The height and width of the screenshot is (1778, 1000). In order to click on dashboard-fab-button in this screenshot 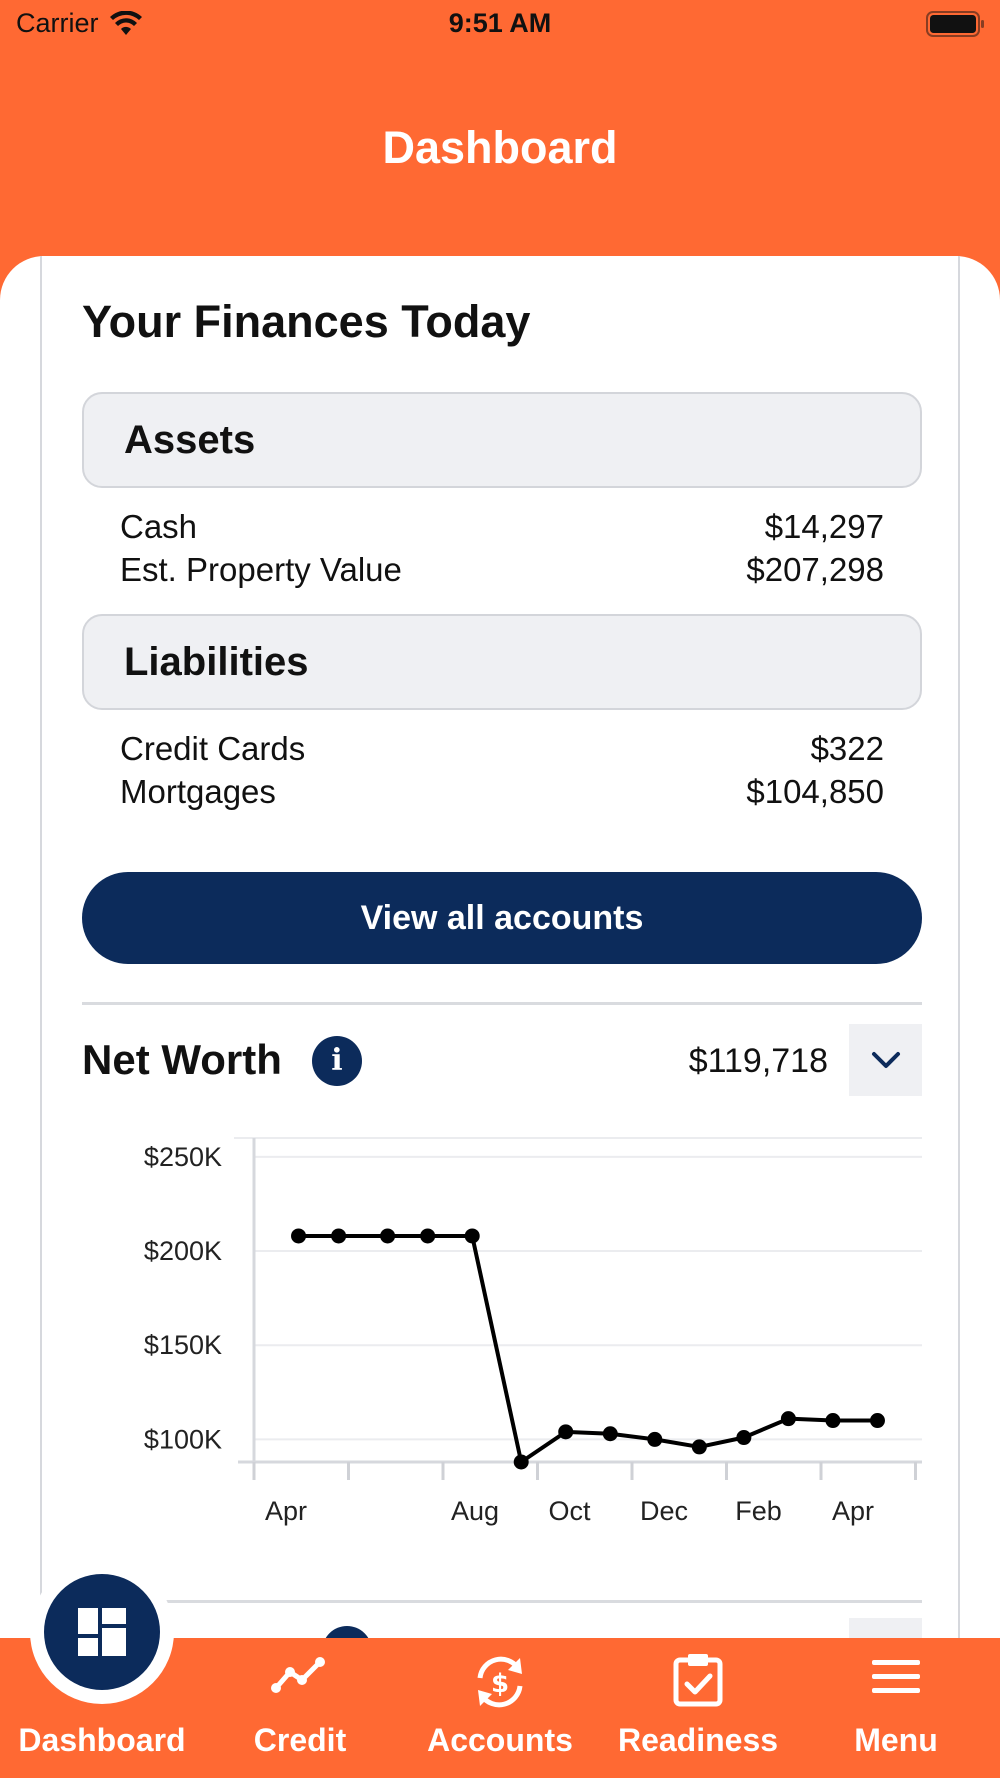, I will do `click(102, 1632)`.